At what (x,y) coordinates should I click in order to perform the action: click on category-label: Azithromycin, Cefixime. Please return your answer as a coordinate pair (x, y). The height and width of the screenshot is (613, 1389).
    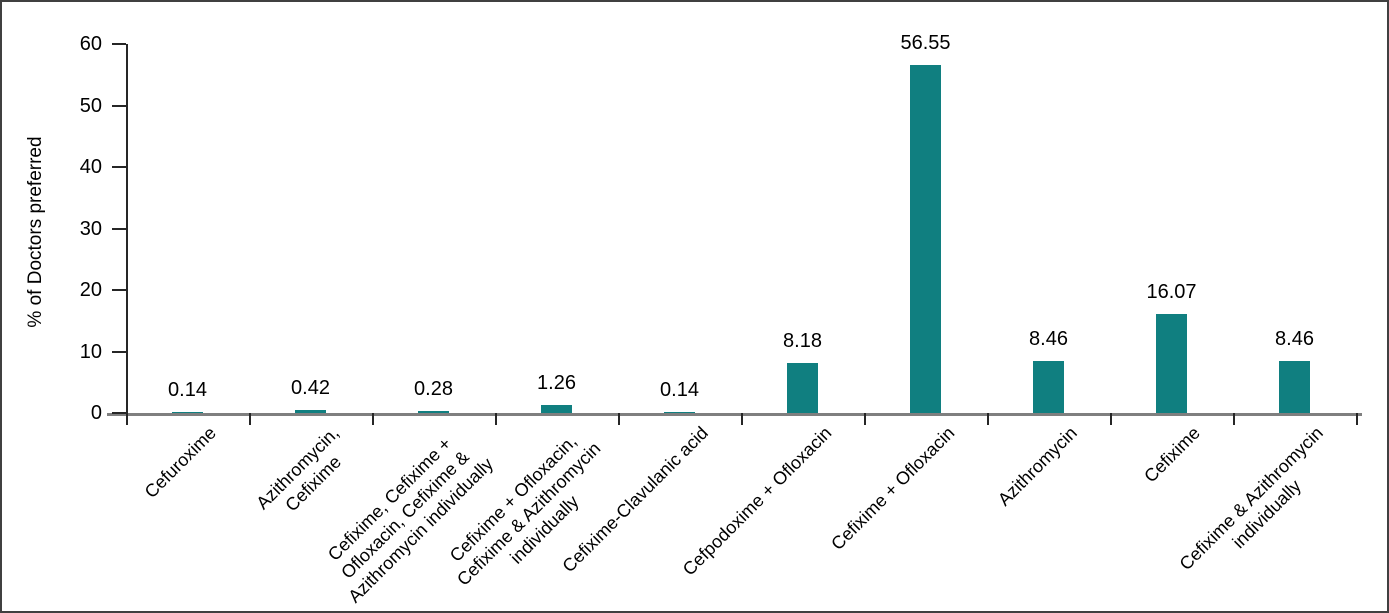
    Looking at the image, I should click on (299, 469).